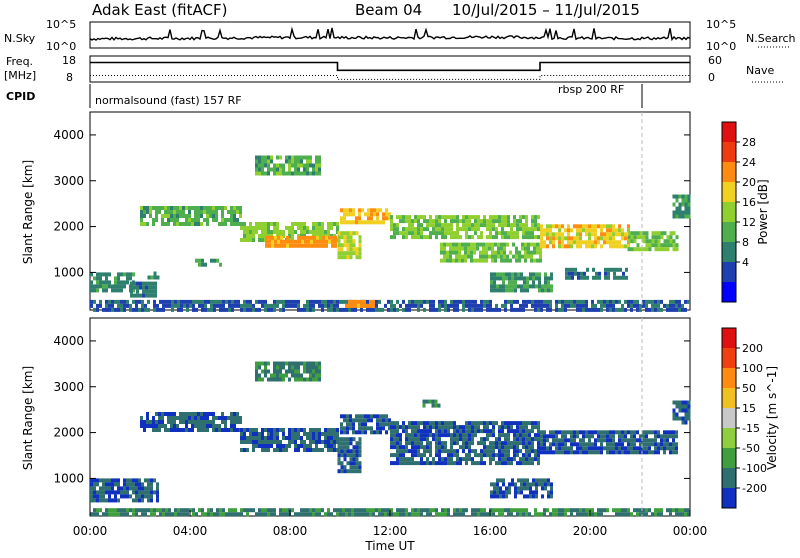 This screenshot has width=800, height=558. Describe the element at coordinates (749, 162) in the screenshot. I see `power-colorbar-tick-label: 24` at that location.